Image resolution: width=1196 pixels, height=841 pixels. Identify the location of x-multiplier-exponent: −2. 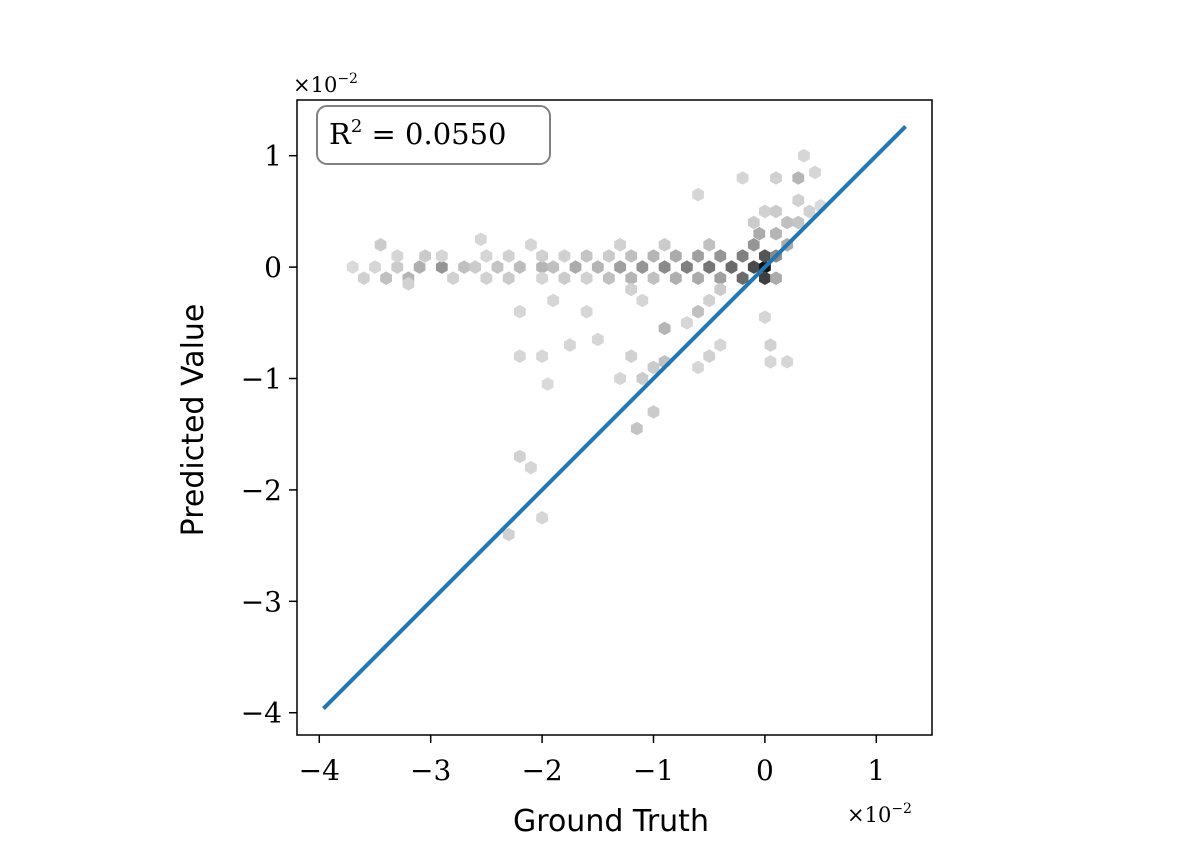
(901, 809).